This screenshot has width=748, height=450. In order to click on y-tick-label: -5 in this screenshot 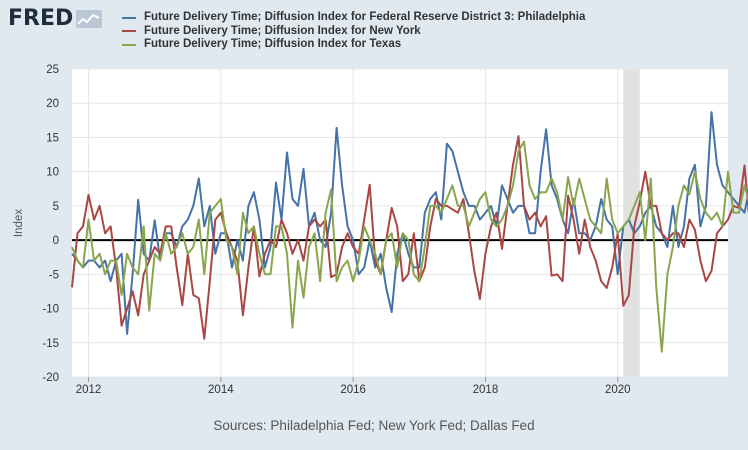, I will do `click(54, 275)`.